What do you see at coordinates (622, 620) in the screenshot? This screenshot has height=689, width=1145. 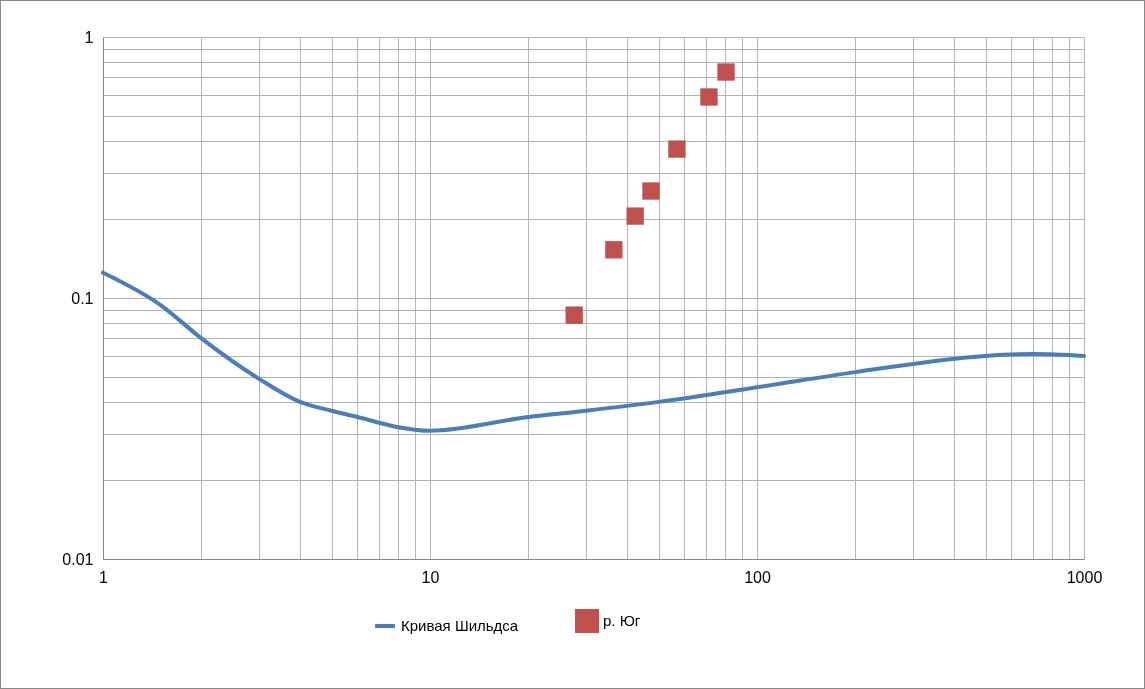 I see `legend-label: р. Юг` at bounding box center [622, 620].